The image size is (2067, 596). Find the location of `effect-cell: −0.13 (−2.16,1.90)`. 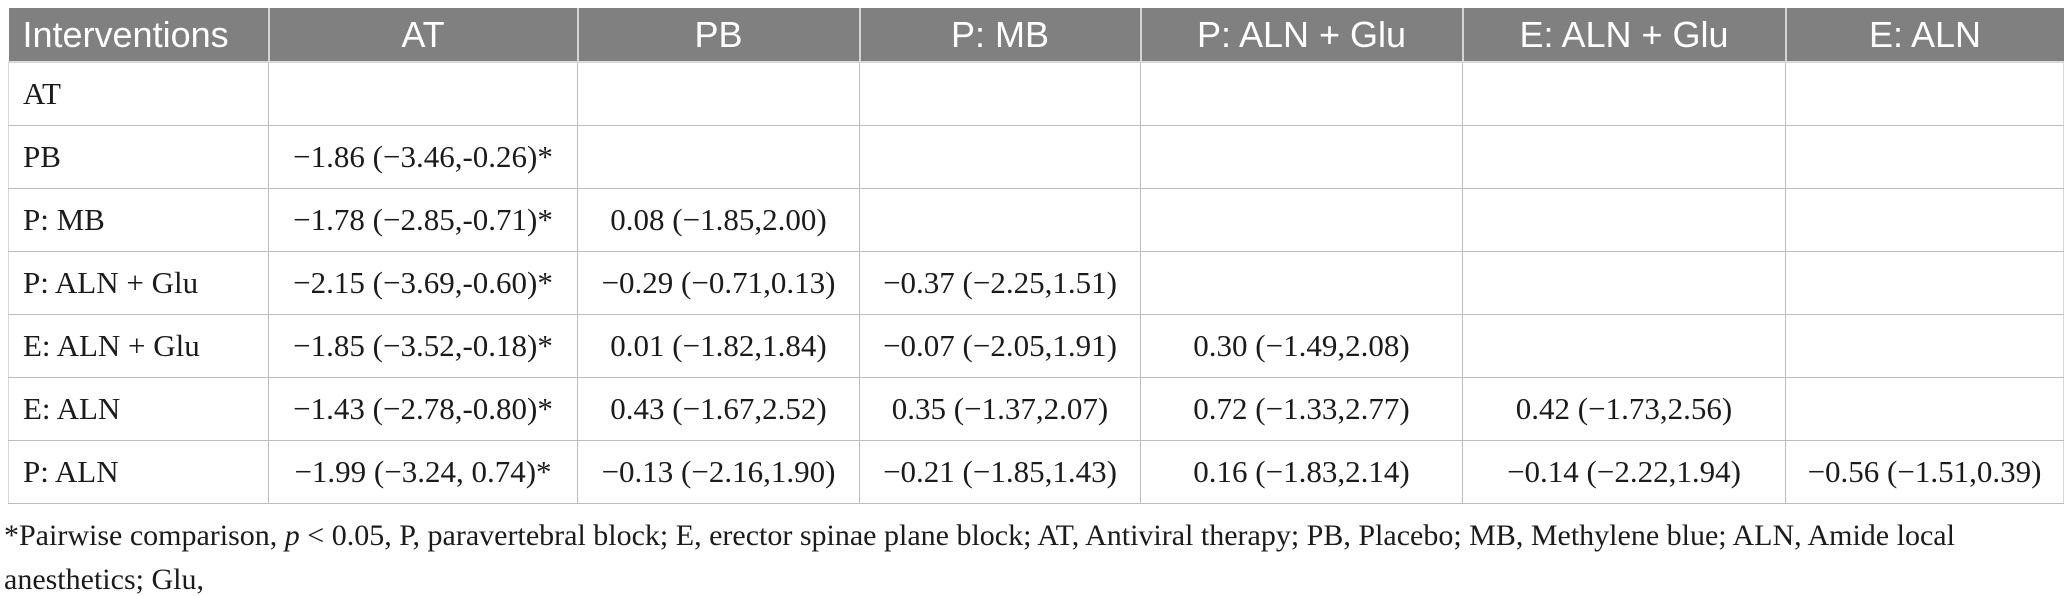

effect-cell: −0.13 (−2.16,1.90) is located at coordinates (718, 471).